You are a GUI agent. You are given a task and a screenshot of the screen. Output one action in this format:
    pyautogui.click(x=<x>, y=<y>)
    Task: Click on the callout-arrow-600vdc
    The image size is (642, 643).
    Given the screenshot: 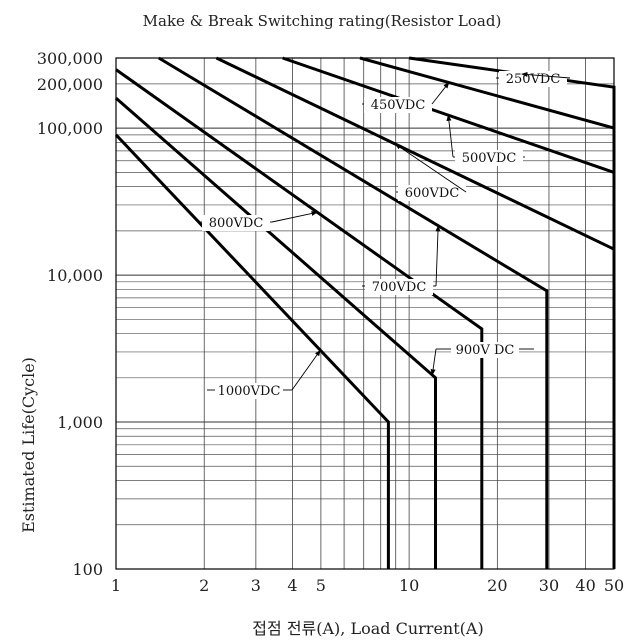 What is the action you would take?
    pyautogui.click(x=430, y=168)
    